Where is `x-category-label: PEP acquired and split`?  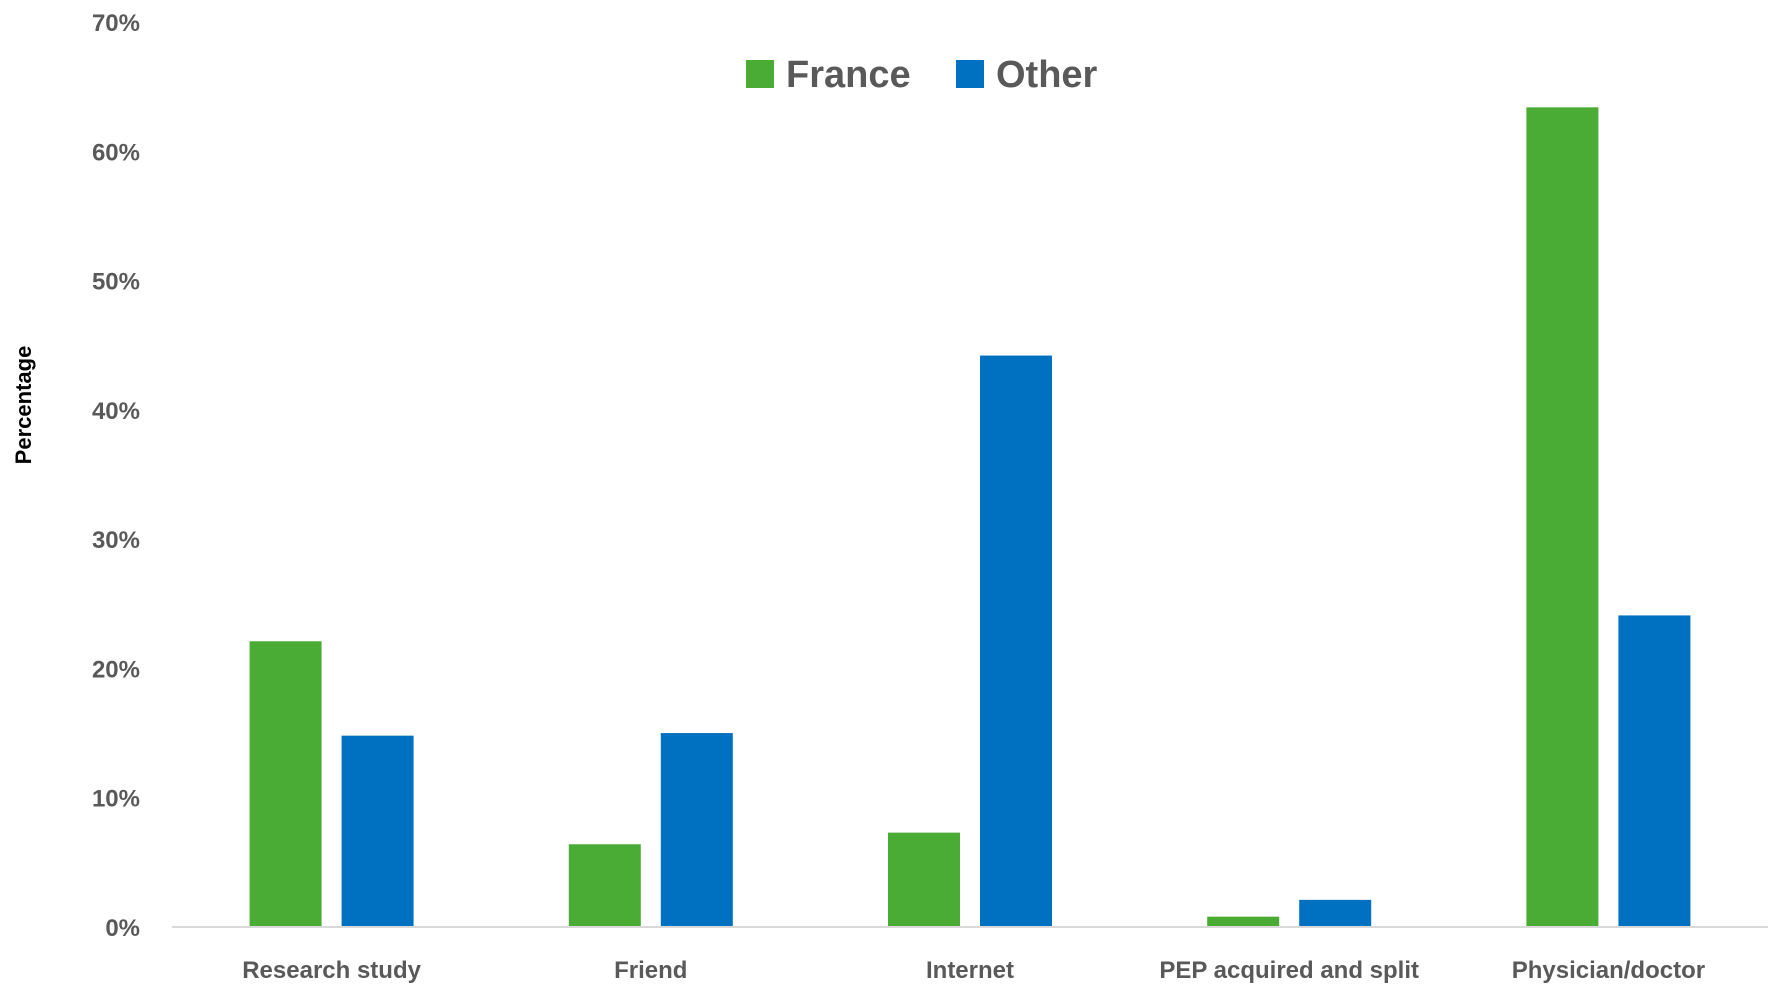
x-category-label: PEP acquired and split is located at coordinates (1289, 970).